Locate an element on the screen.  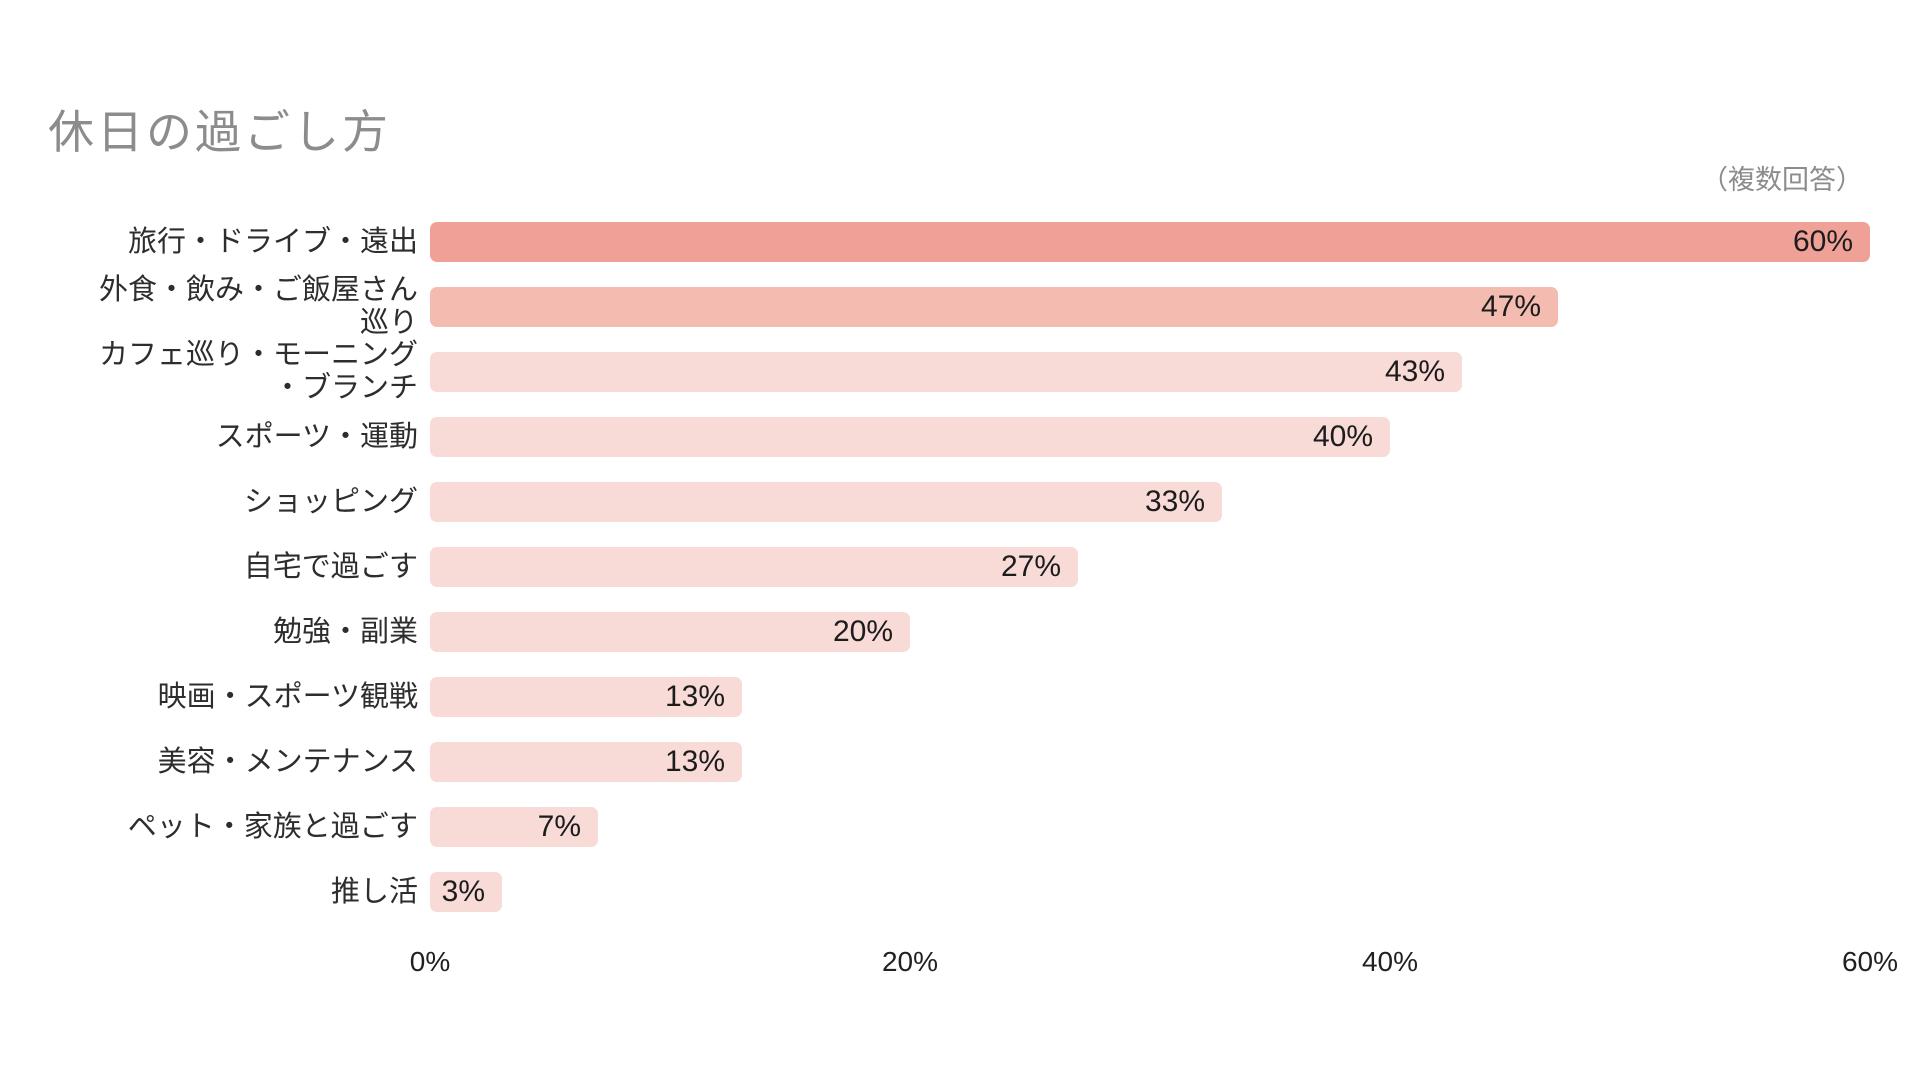
bar: 3% is located at coordinates (466, 892).